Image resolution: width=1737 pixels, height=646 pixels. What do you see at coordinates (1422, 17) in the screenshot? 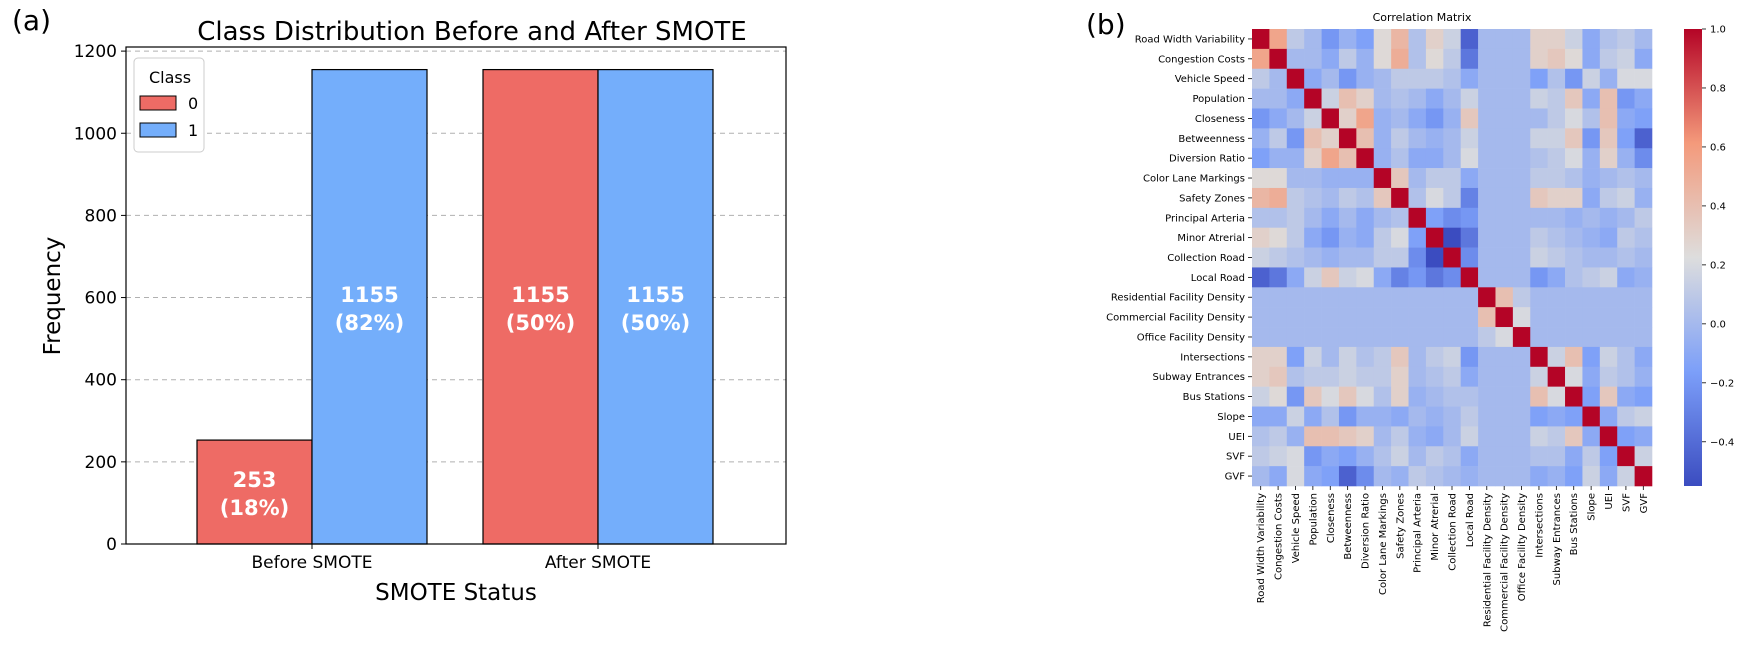
I see `heatmap-title: Correlation Matrix` at bounding box center [1422, 17].